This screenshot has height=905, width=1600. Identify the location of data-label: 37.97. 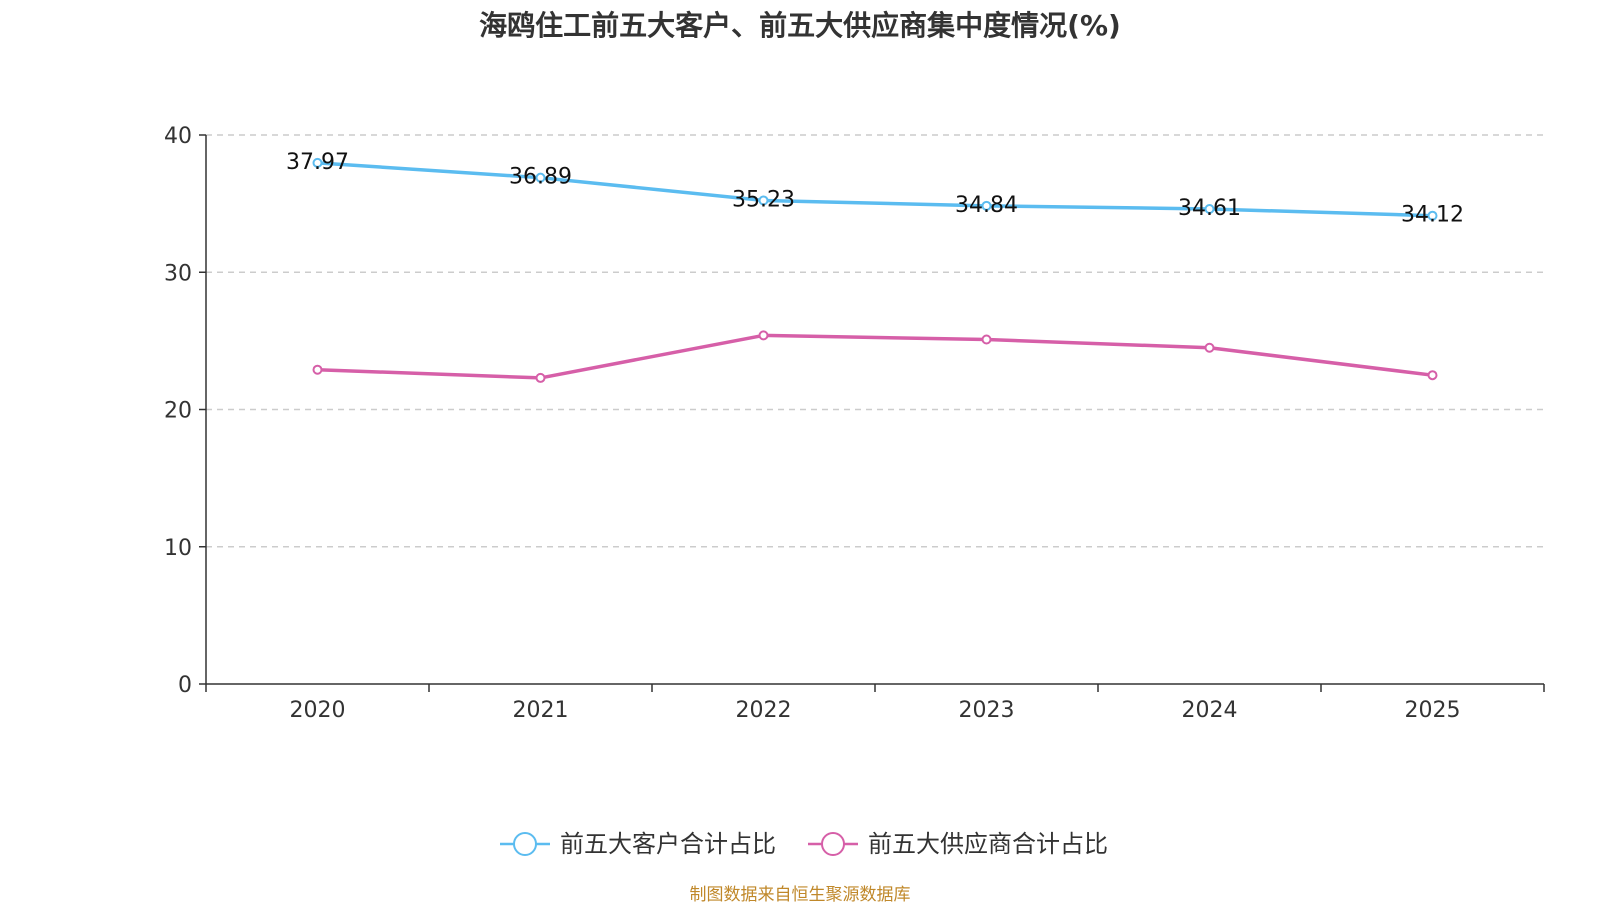
(317, 162).